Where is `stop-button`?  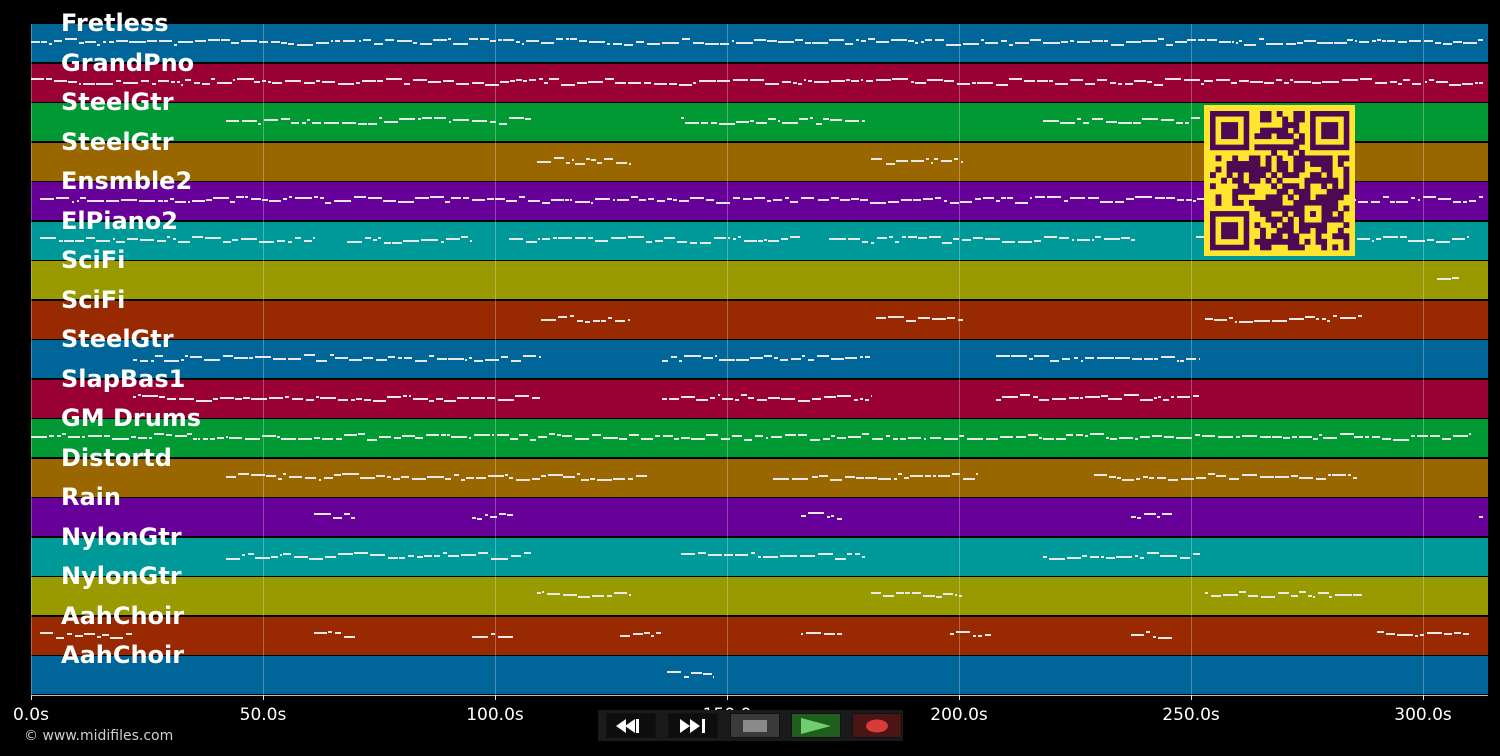
stop-button is located at coordinates (755, 725).